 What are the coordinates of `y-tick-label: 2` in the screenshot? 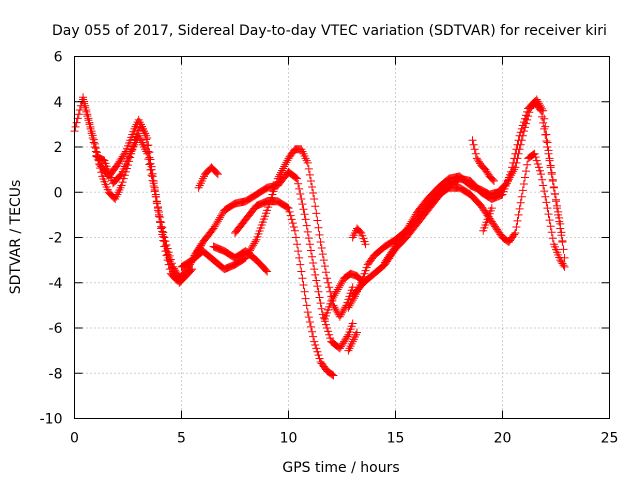 It's located at (58, 148).